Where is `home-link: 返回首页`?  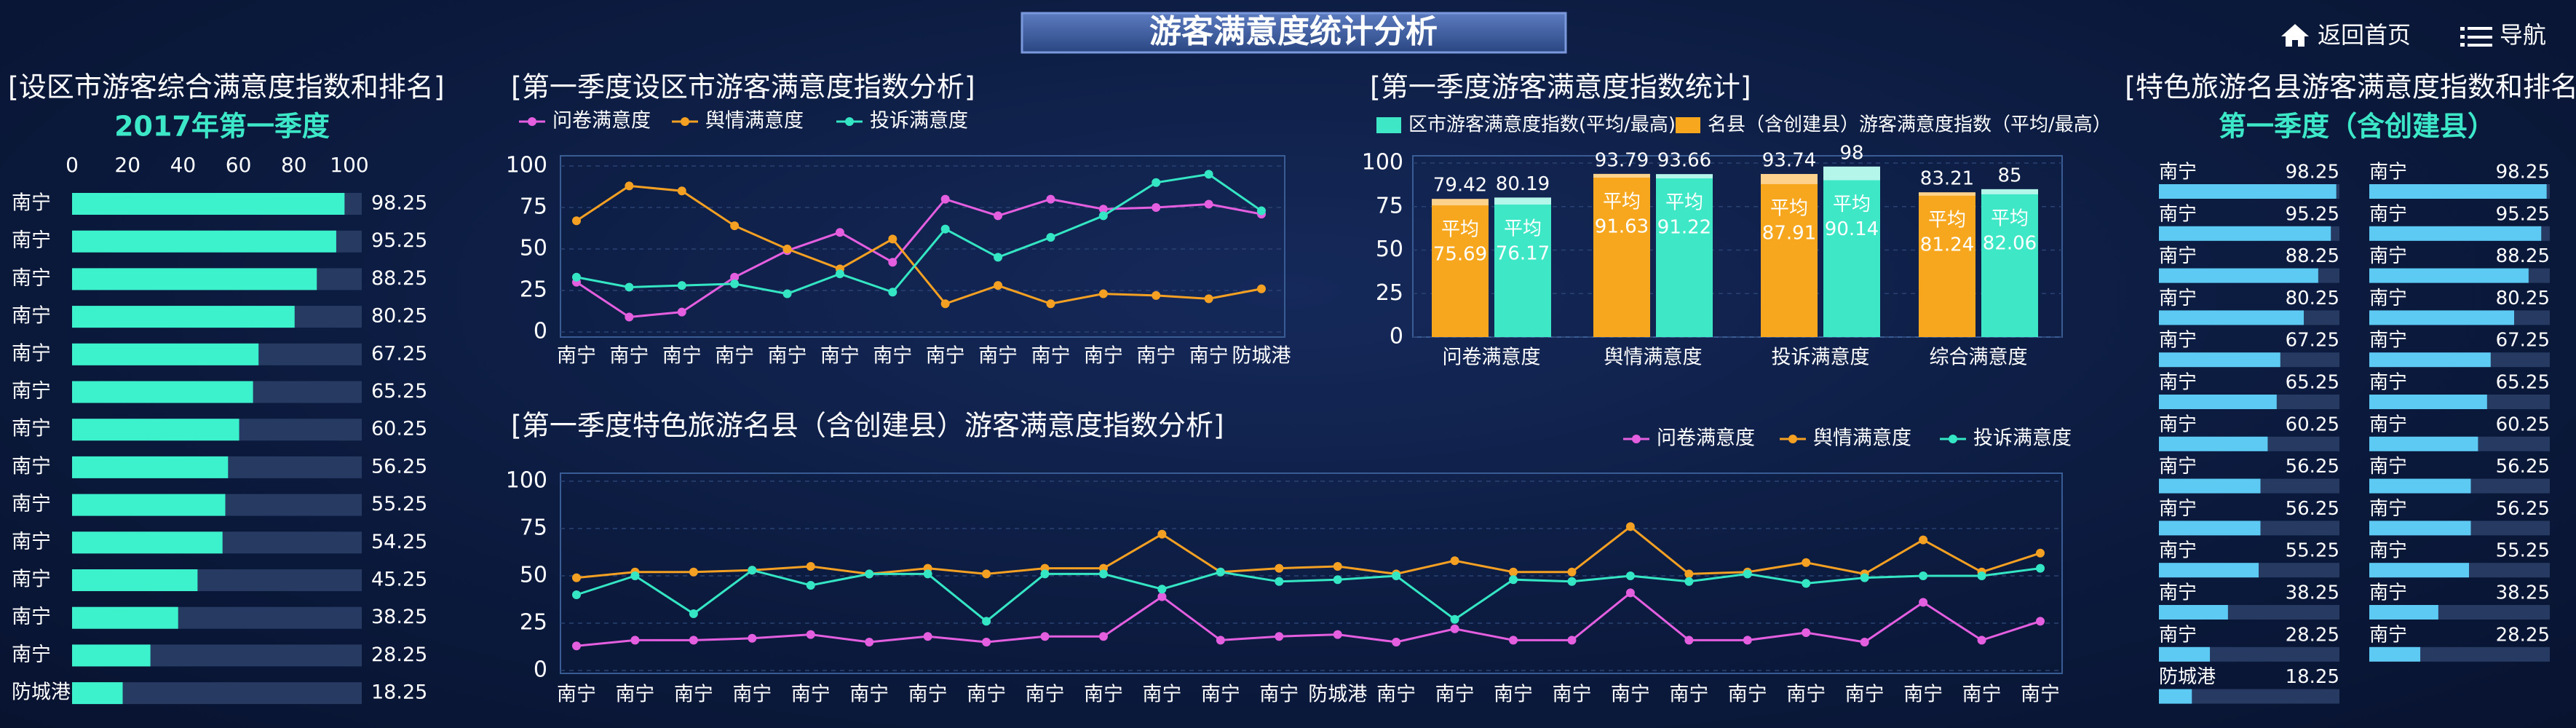
home-link: 返回首页 is located at coordinates (2346, 35).